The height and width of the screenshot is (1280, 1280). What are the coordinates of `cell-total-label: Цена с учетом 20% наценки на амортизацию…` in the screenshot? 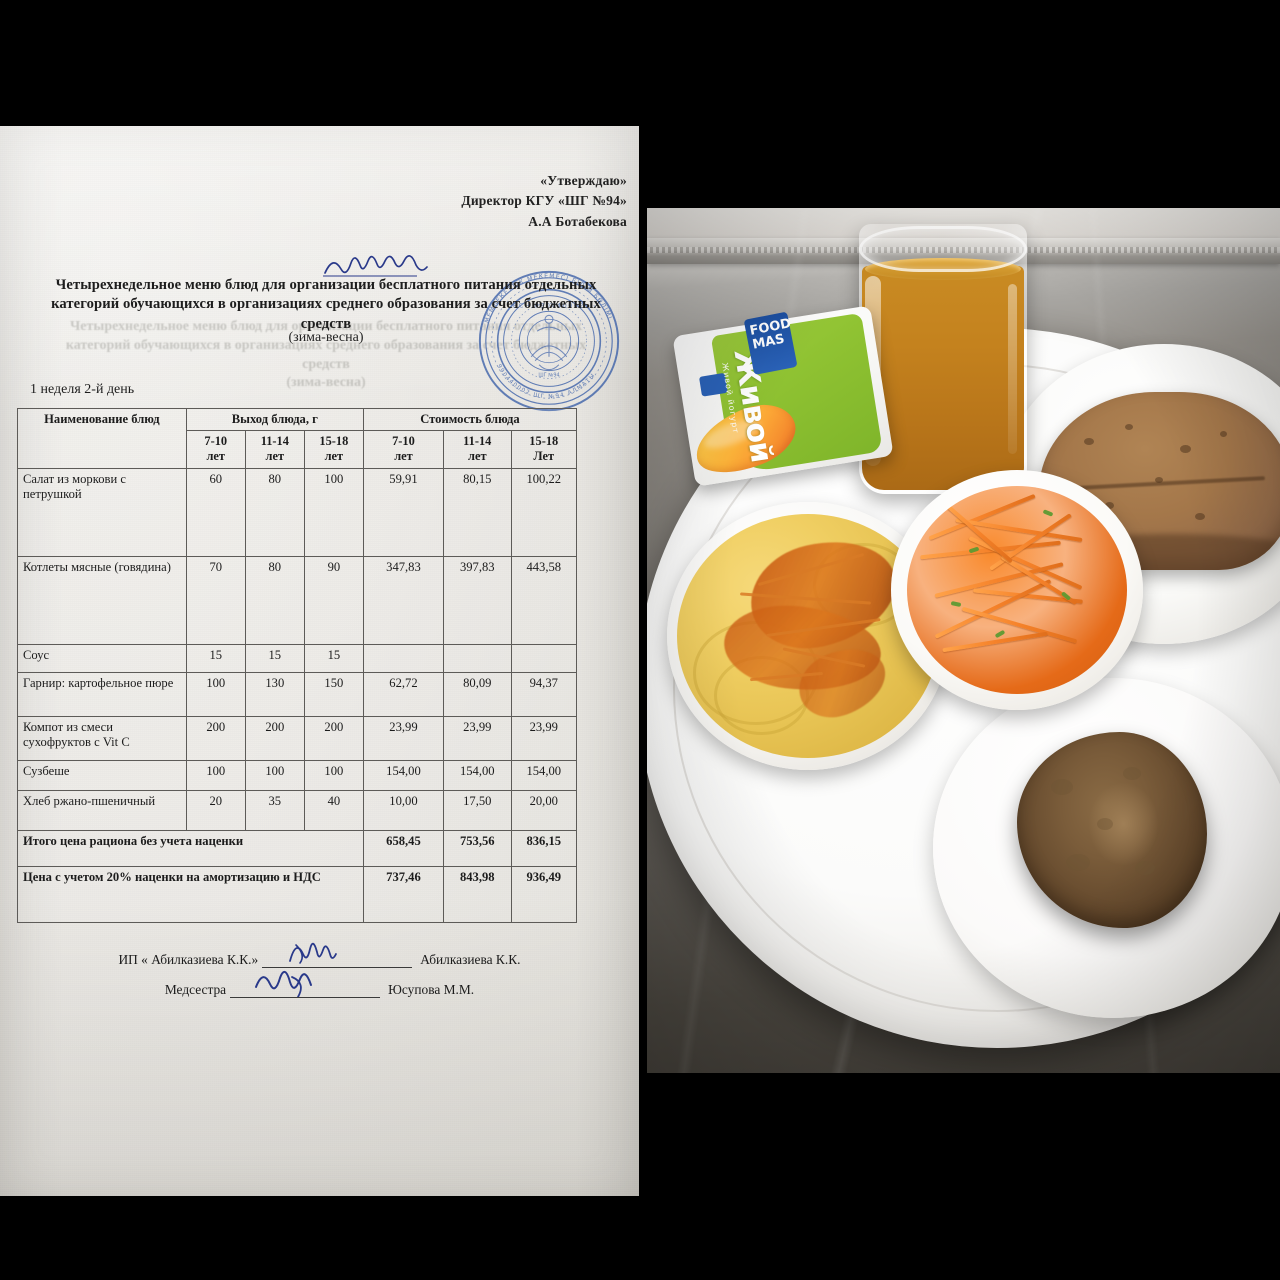 It's located at (190, 894).